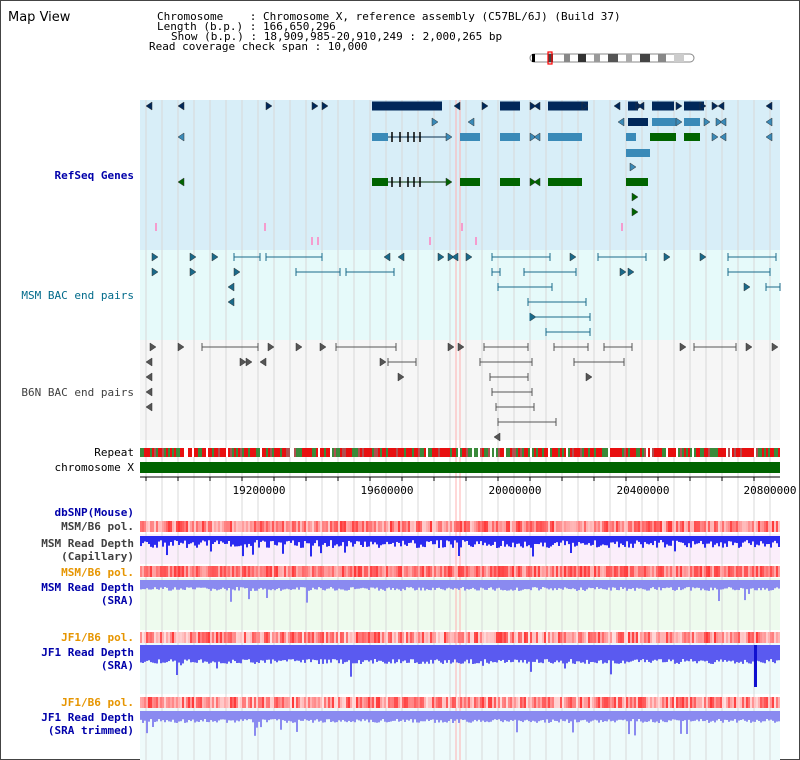  What do you see at coordinates (246, 26) in the screenshot?
I see `length-info: Length (b.p.) : 166,650,296` at bounding box center [246, 26].